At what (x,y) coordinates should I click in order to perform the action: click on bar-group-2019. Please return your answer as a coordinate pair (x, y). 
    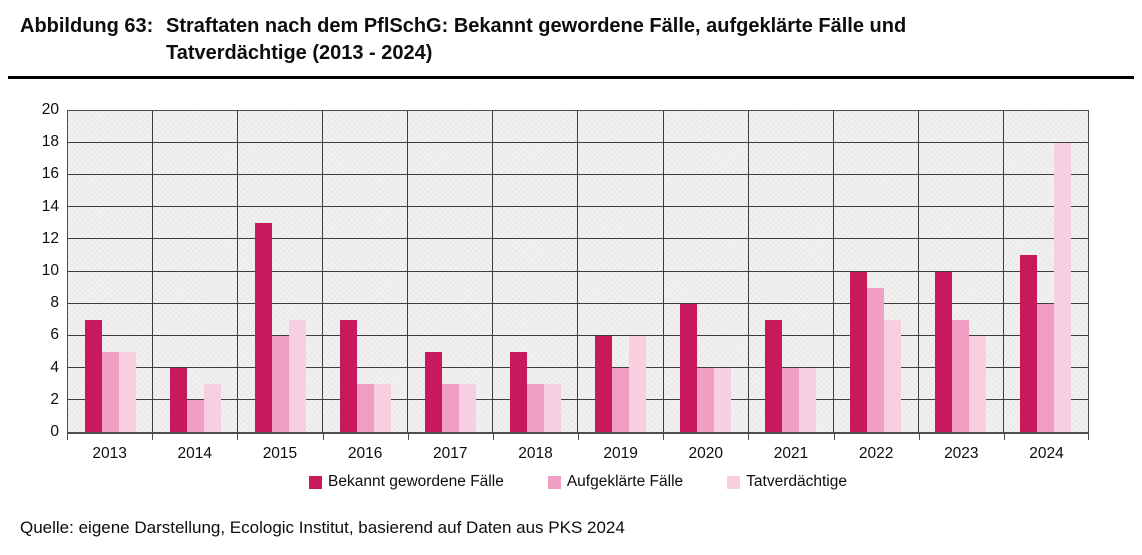
    Looking at the image, I should click on (621, 271).